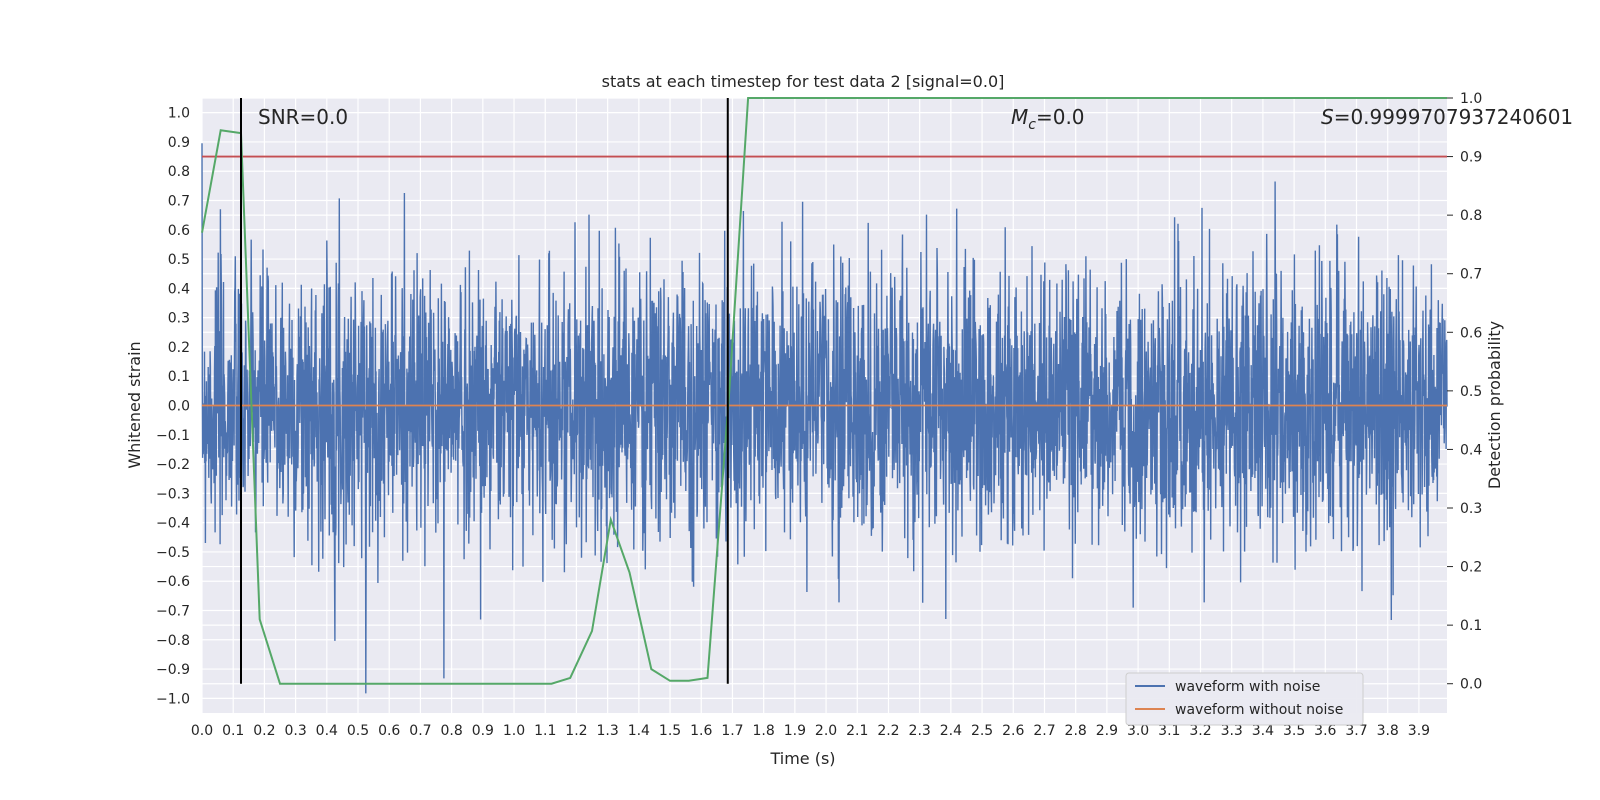 The width and height of the screenshot is (1600, 800). Describe the element at coordinates (1471, 626) in the screenshot. I see `y2-tick-label: 0.1` at that location.